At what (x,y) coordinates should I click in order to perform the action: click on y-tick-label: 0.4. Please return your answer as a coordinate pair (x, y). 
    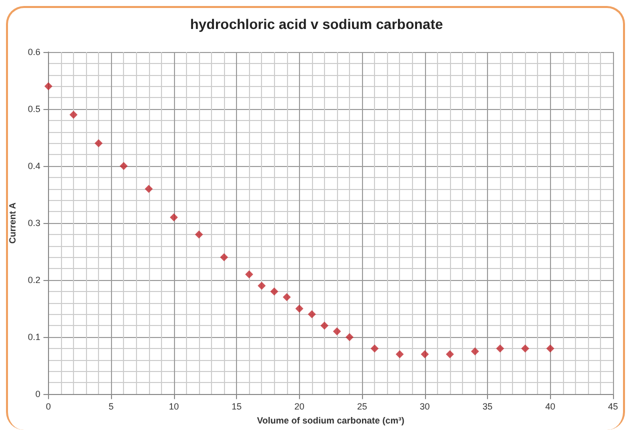
    Looking at the image, I should click on (34, 166).